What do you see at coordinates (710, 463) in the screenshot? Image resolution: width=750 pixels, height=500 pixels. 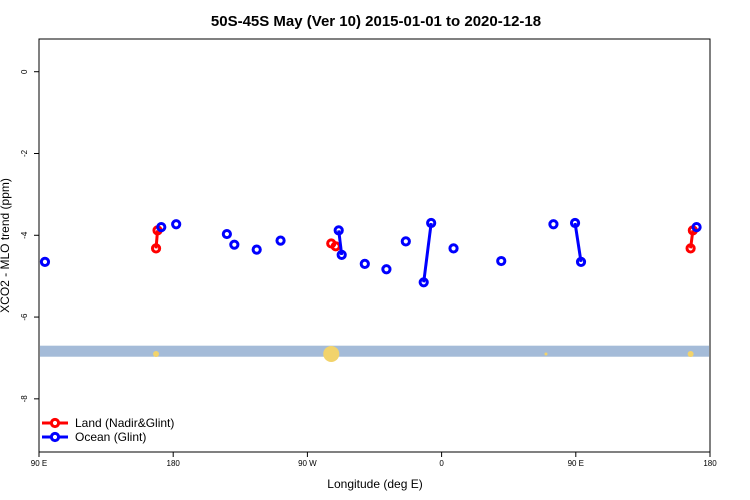 I see `x-tick-label-5: 180` at bounding box center [710, 463].